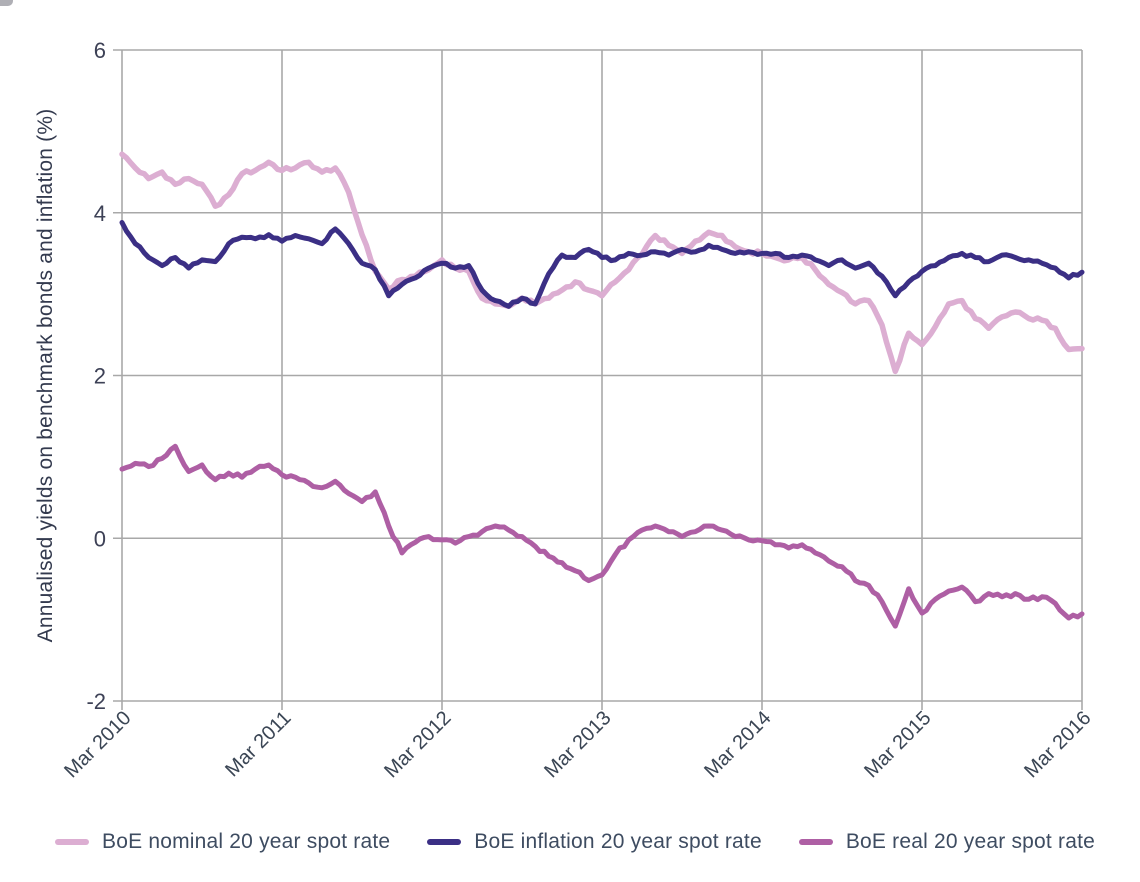  What do you see at coordinates (737, 744) in the screenshot?
I see `x-tick-label: Mar 2014` at bounding box center [737, 744].